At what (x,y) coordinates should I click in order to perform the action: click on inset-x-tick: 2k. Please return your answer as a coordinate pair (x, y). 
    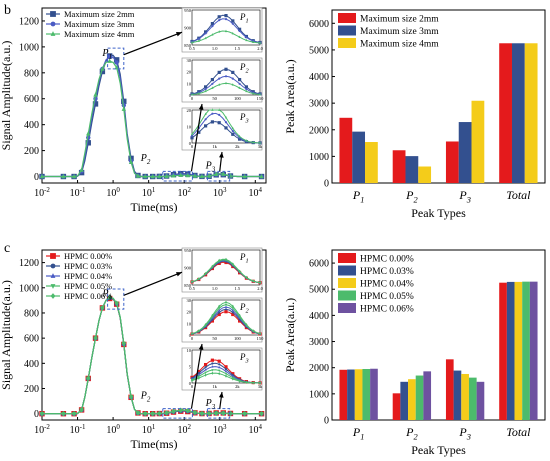
    Looking at the image, I should click on (237, 146).